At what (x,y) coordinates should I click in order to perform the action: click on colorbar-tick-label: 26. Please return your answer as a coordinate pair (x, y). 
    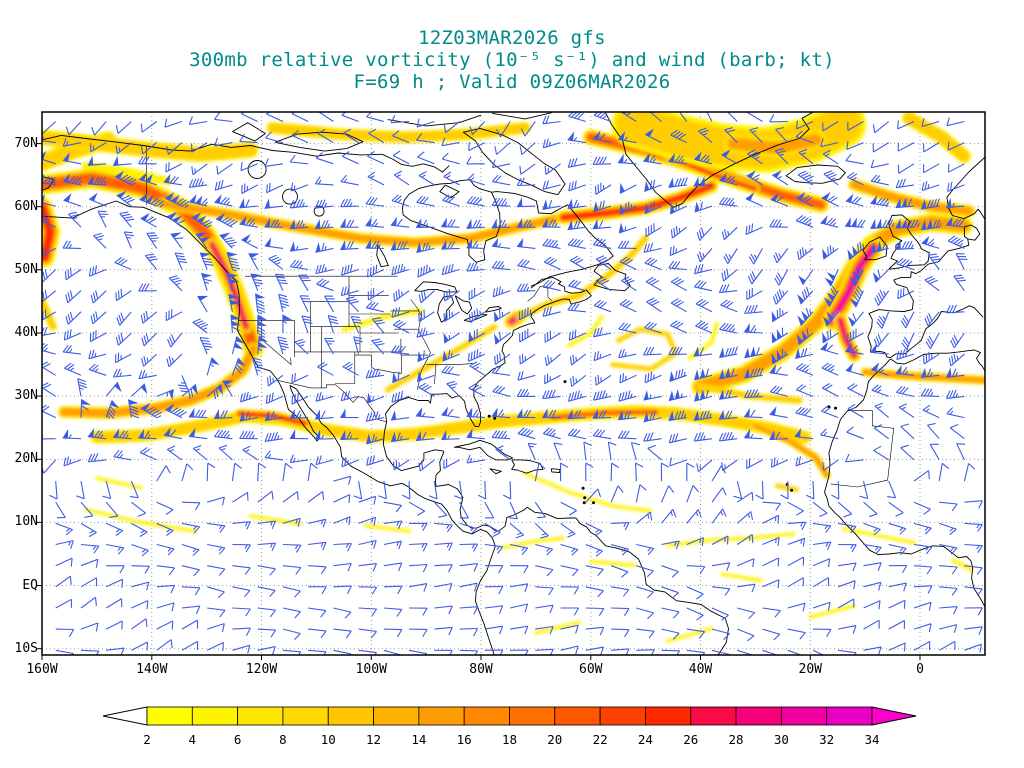
    Looking at the image, I should click on (691, 739).